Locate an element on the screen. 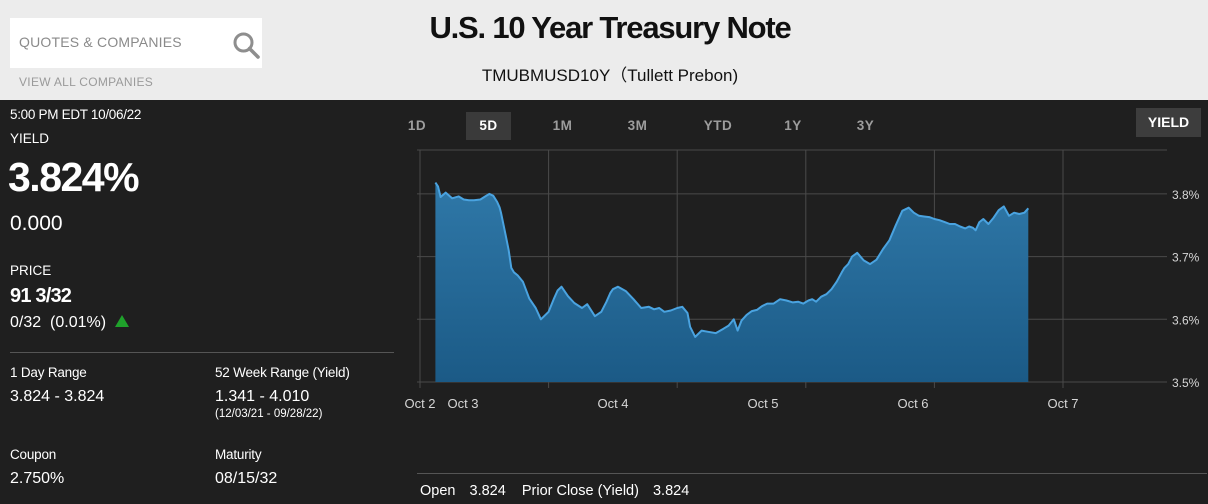  x-tick-label: Oct 3 is located at coordinates (462, 403).